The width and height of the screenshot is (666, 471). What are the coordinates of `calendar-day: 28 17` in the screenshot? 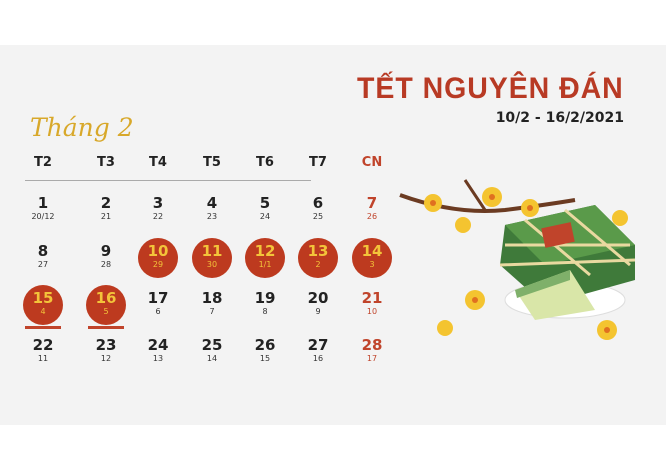 It's located at (372, 352).